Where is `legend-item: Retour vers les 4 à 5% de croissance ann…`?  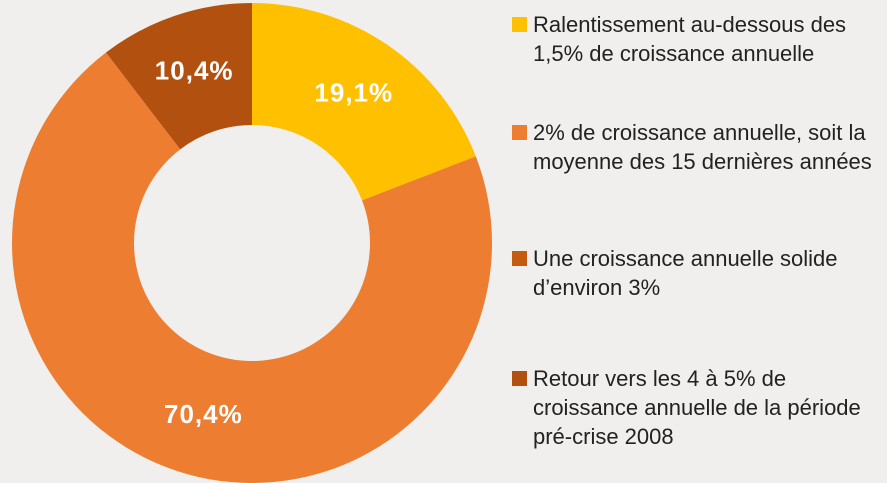 legend-item: Retour vers les 4 à 5% de croissance ann… is located at coordinates (697, 407).